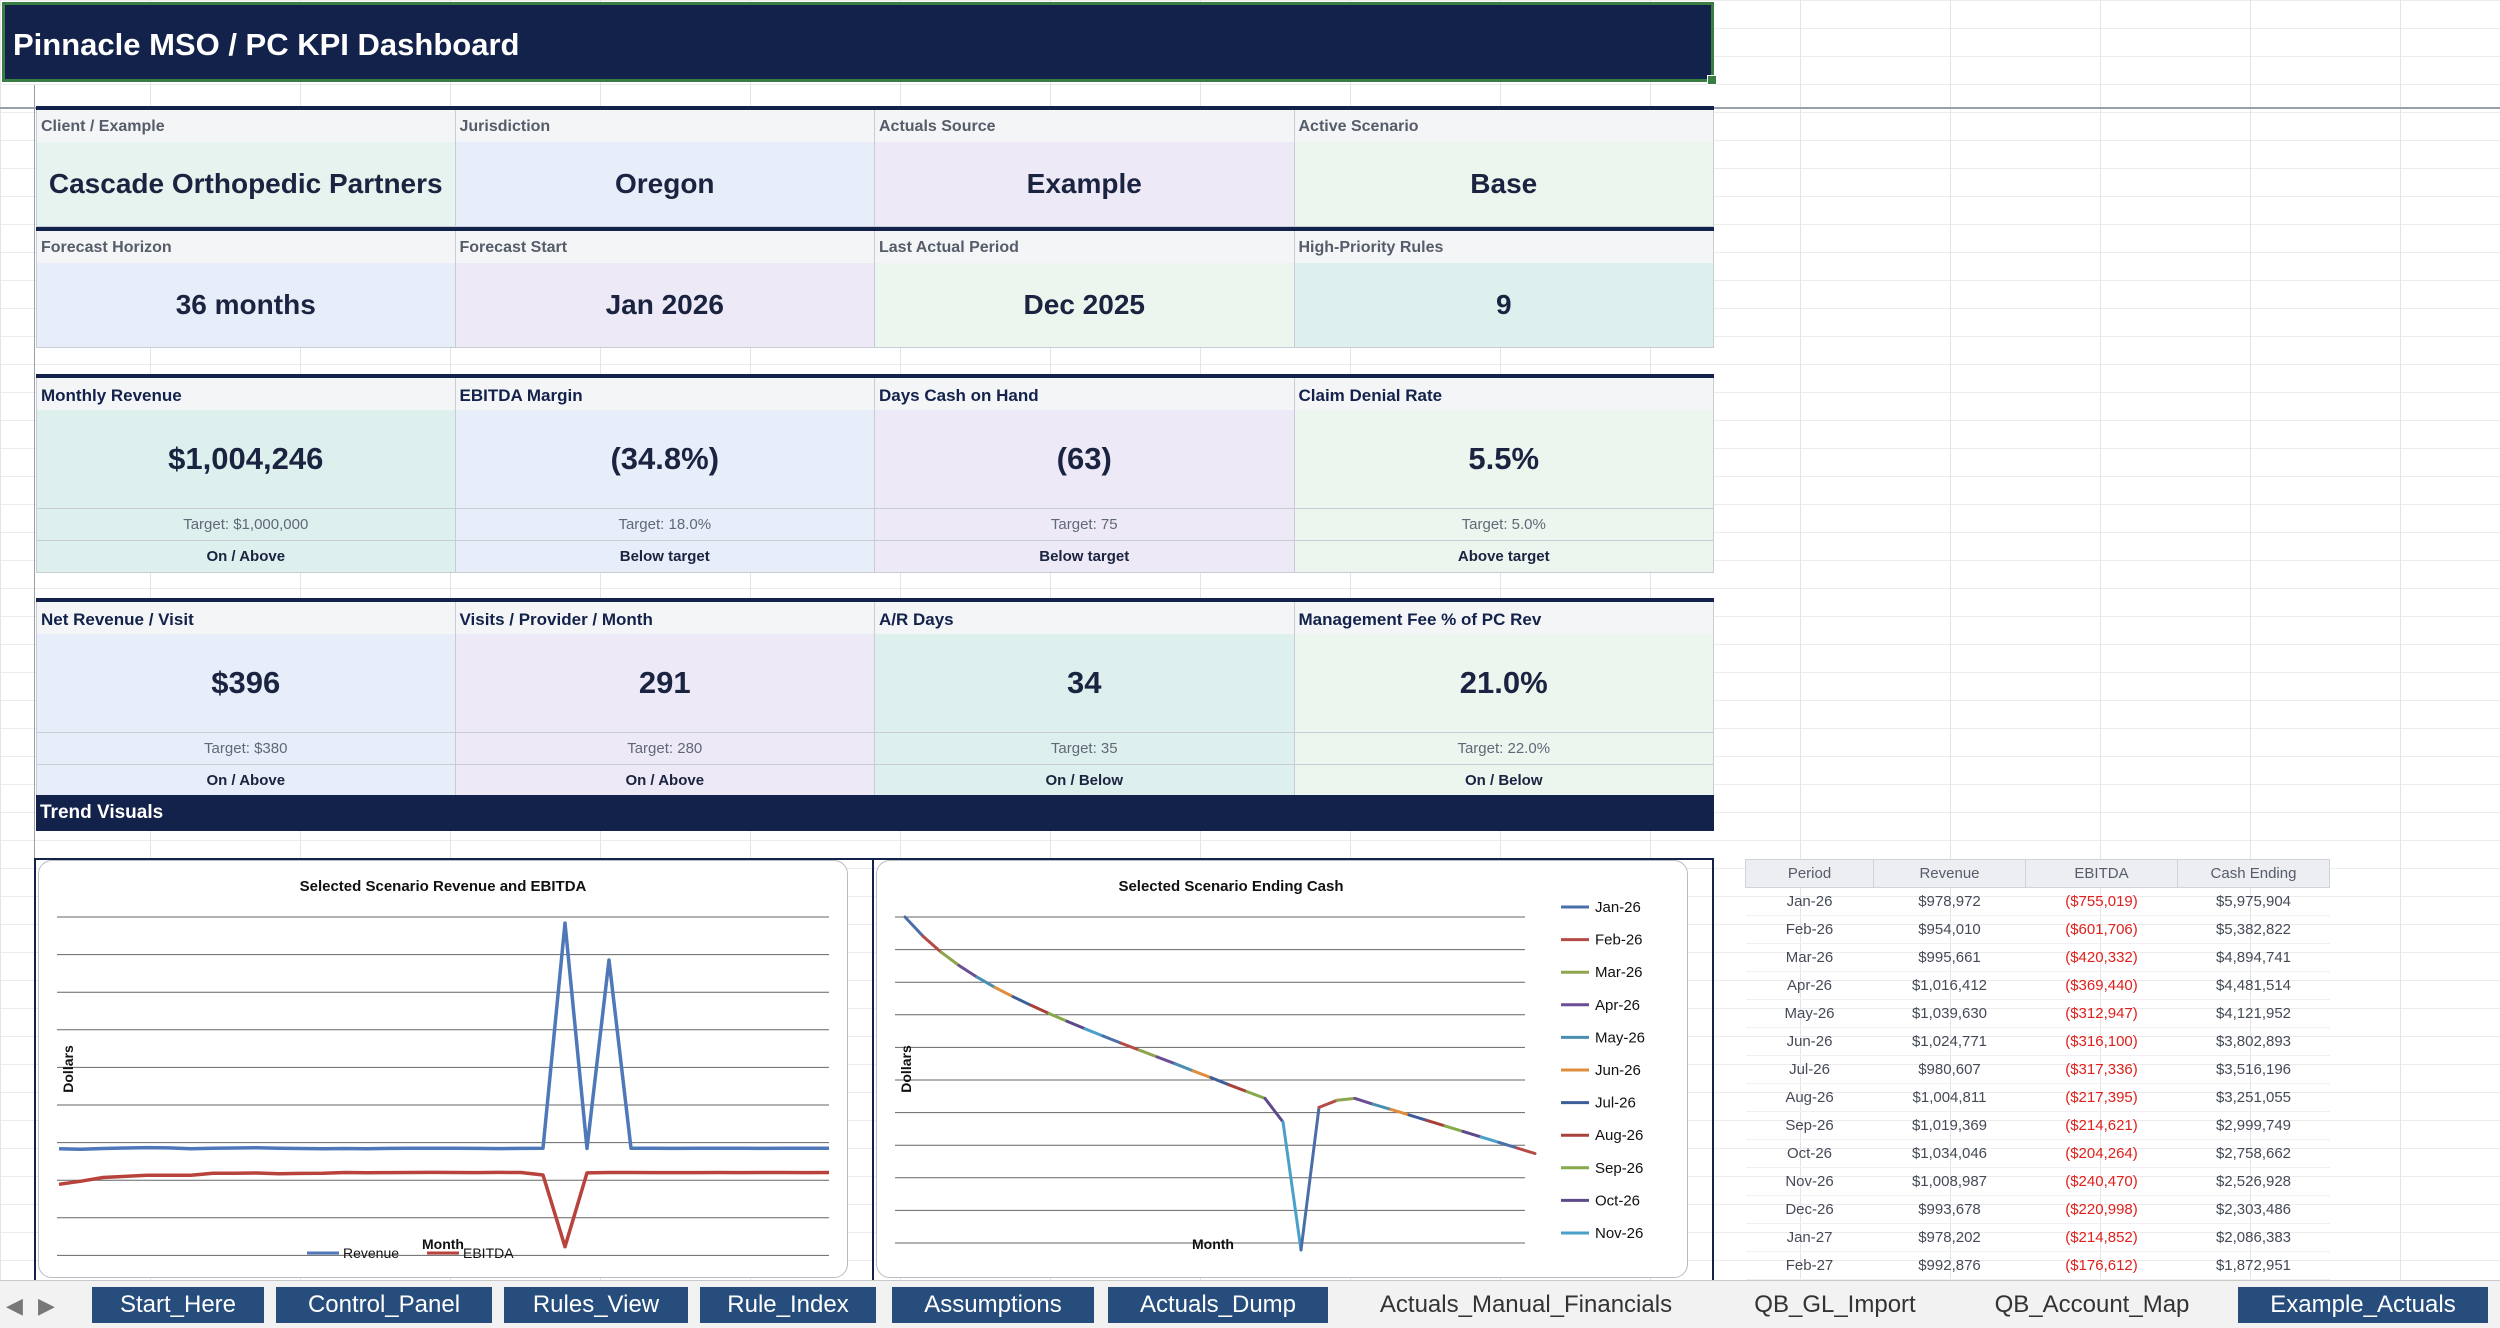  I want to click on kpi-value: $396, so click(246, 683).